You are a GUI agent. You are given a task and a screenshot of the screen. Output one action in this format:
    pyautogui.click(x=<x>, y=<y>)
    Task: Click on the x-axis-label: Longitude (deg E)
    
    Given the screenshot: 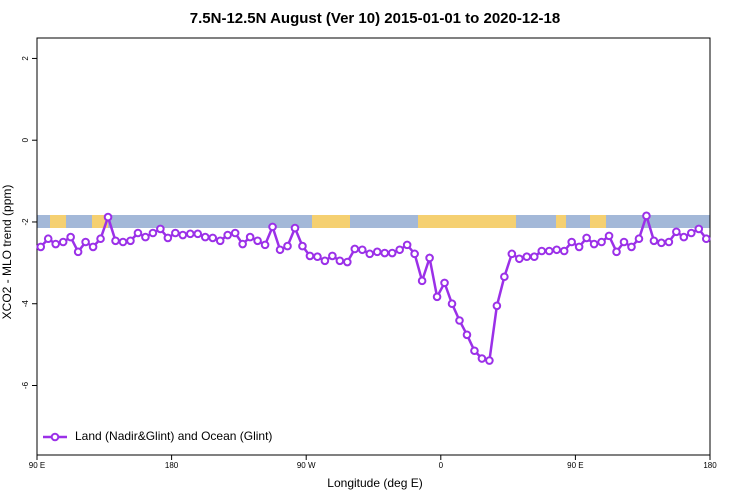 What is the action you would take?
    pyautogui.click(x=374, y=483)
    